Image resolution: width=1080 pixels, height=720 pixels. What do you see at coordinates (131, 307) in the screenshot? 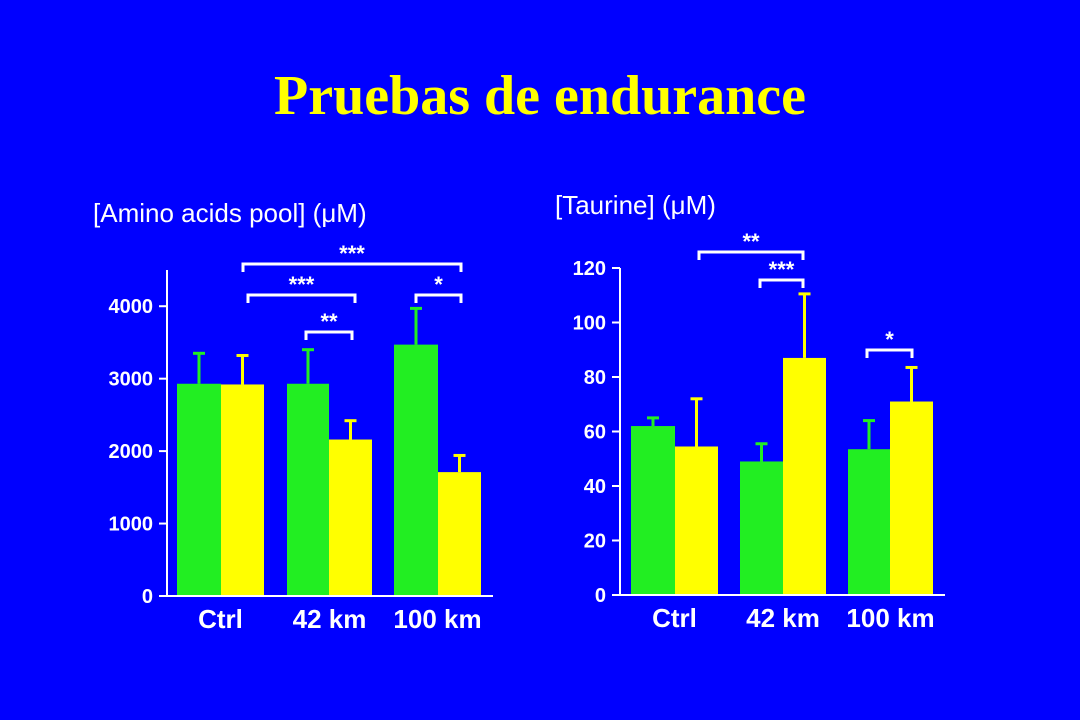
I see `y-tick-label: 4000` at bounding box center [131, 307].